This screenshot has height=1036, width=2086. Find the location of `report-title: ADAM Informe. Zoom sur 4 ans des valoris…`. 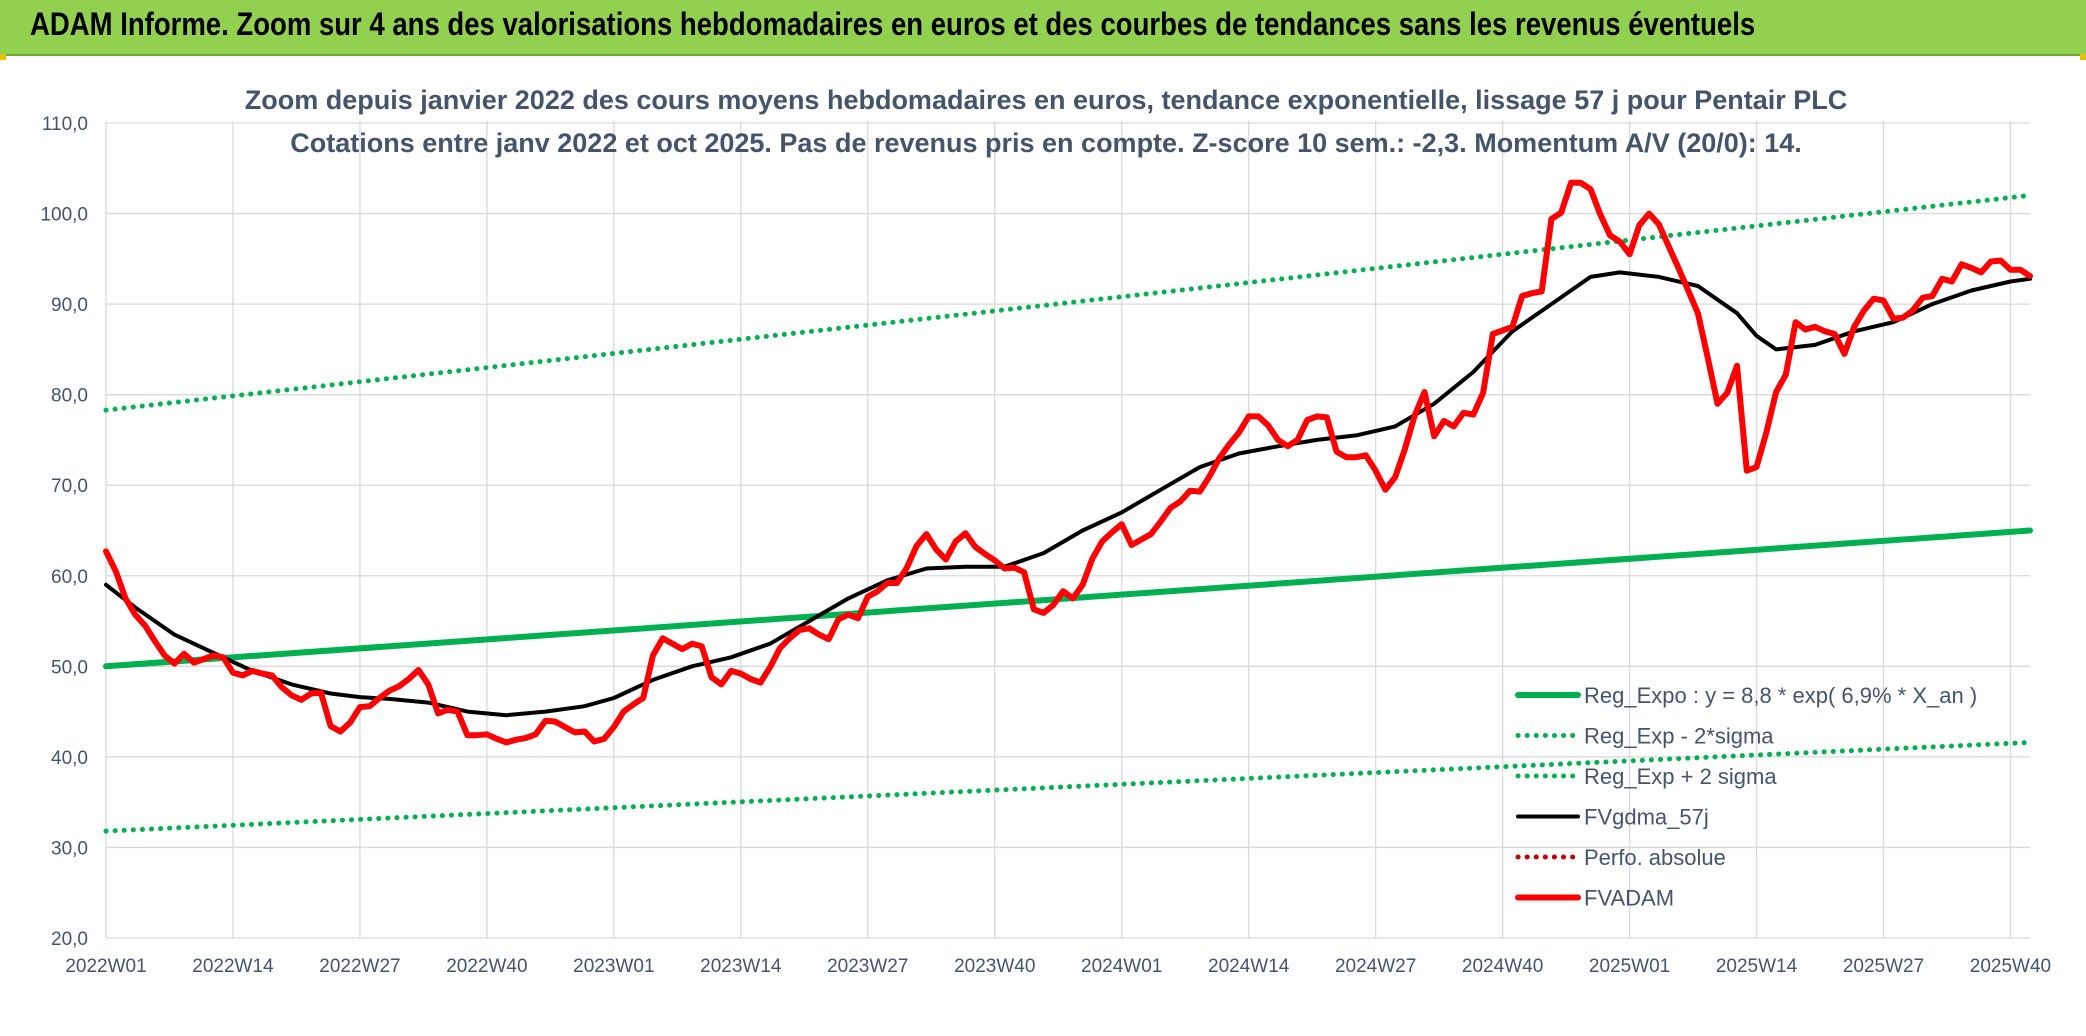

report-title: ADAM Informe. Zoom sur 4 ans des valoris… is located at coordinates (893, 24).